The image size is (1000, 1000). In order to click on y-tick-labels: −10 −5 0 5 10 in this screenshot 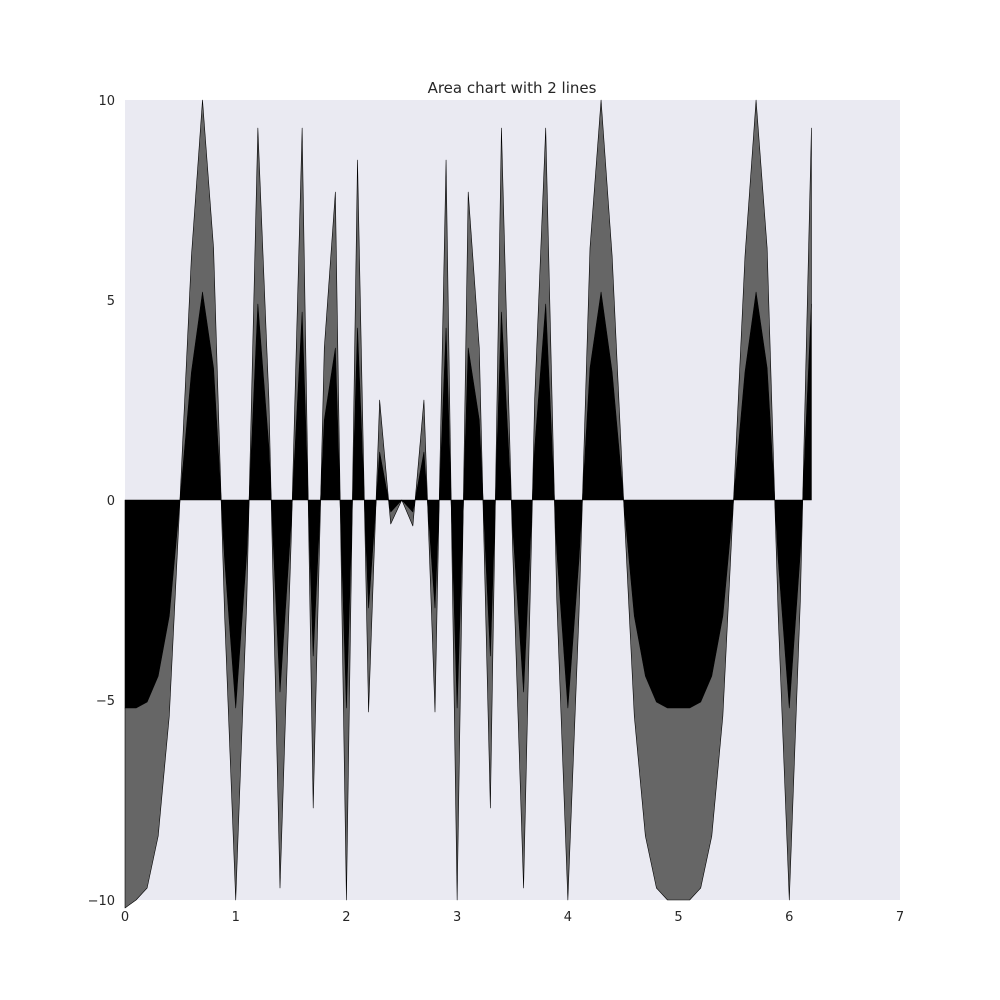, I will do `click(101, 501)`.